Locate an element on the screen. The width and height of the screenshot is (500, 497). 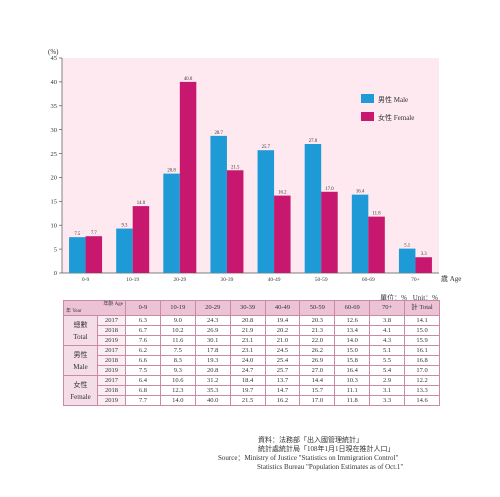
group-label: 男性 Male is located at coordinates (80, 360).